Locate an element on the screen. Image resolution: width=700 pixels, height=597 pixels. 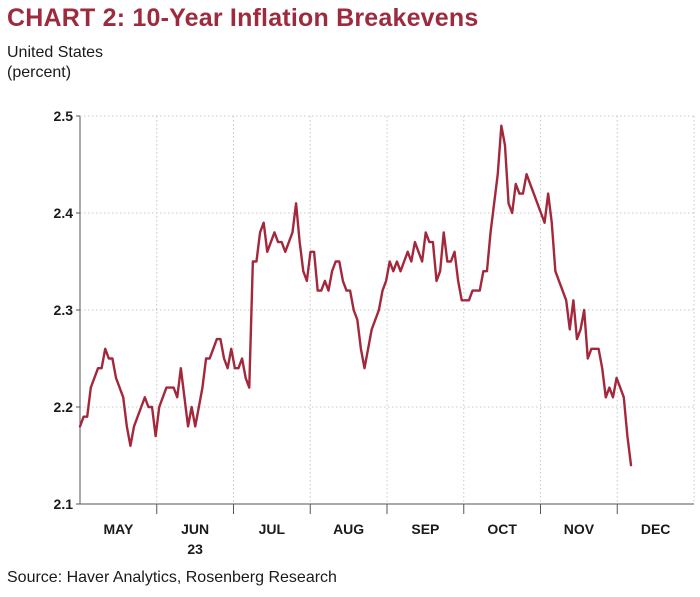
x-tick-label: SEP is located at coordinates (425, 529).